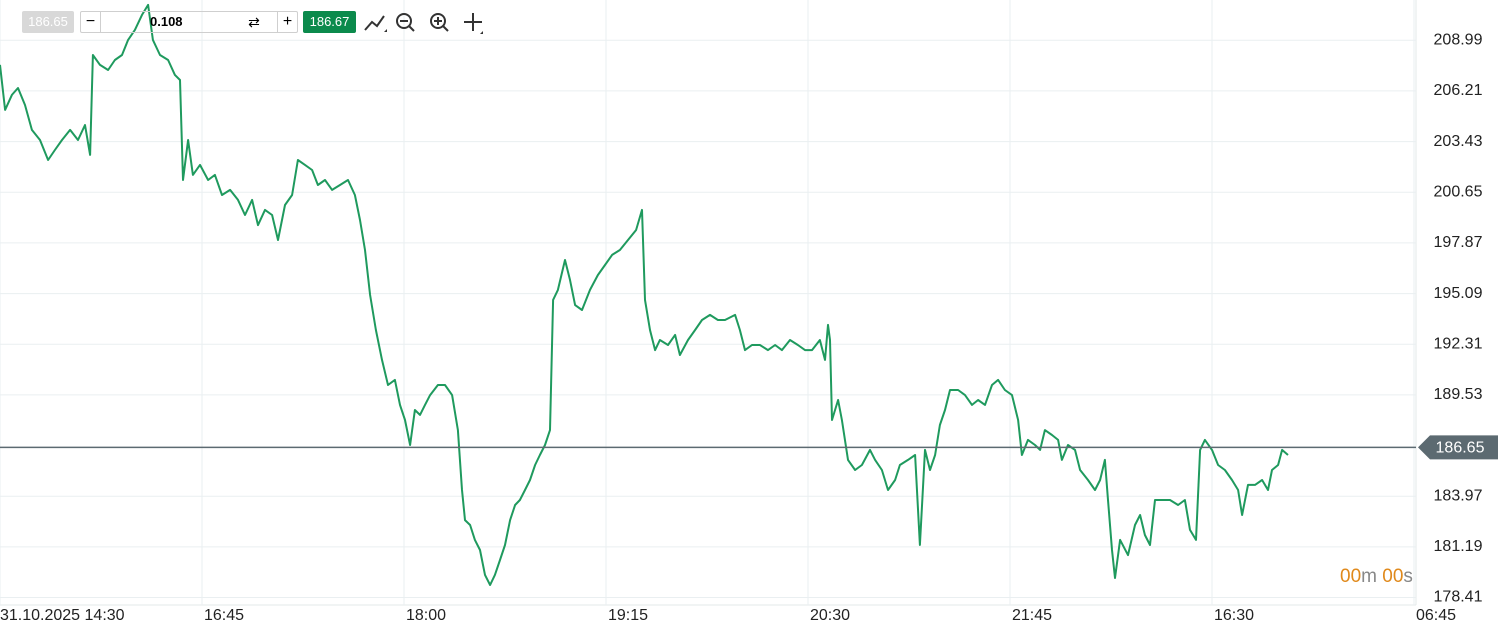  What do you see at coordinates (423, 23) in the screenshot?
I see `toolbar-icons` at bounding box center [423, 23].